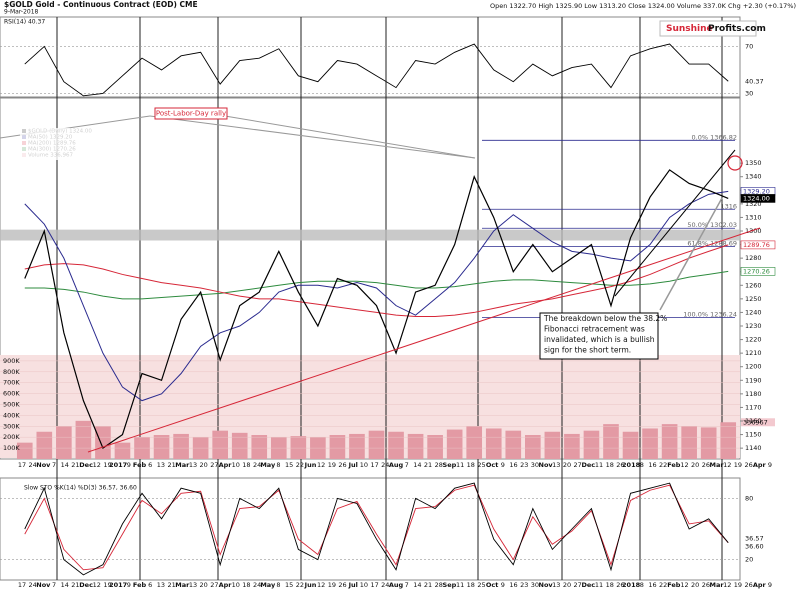  I want to click on sto-tag: 36.60, so click(754, 547).